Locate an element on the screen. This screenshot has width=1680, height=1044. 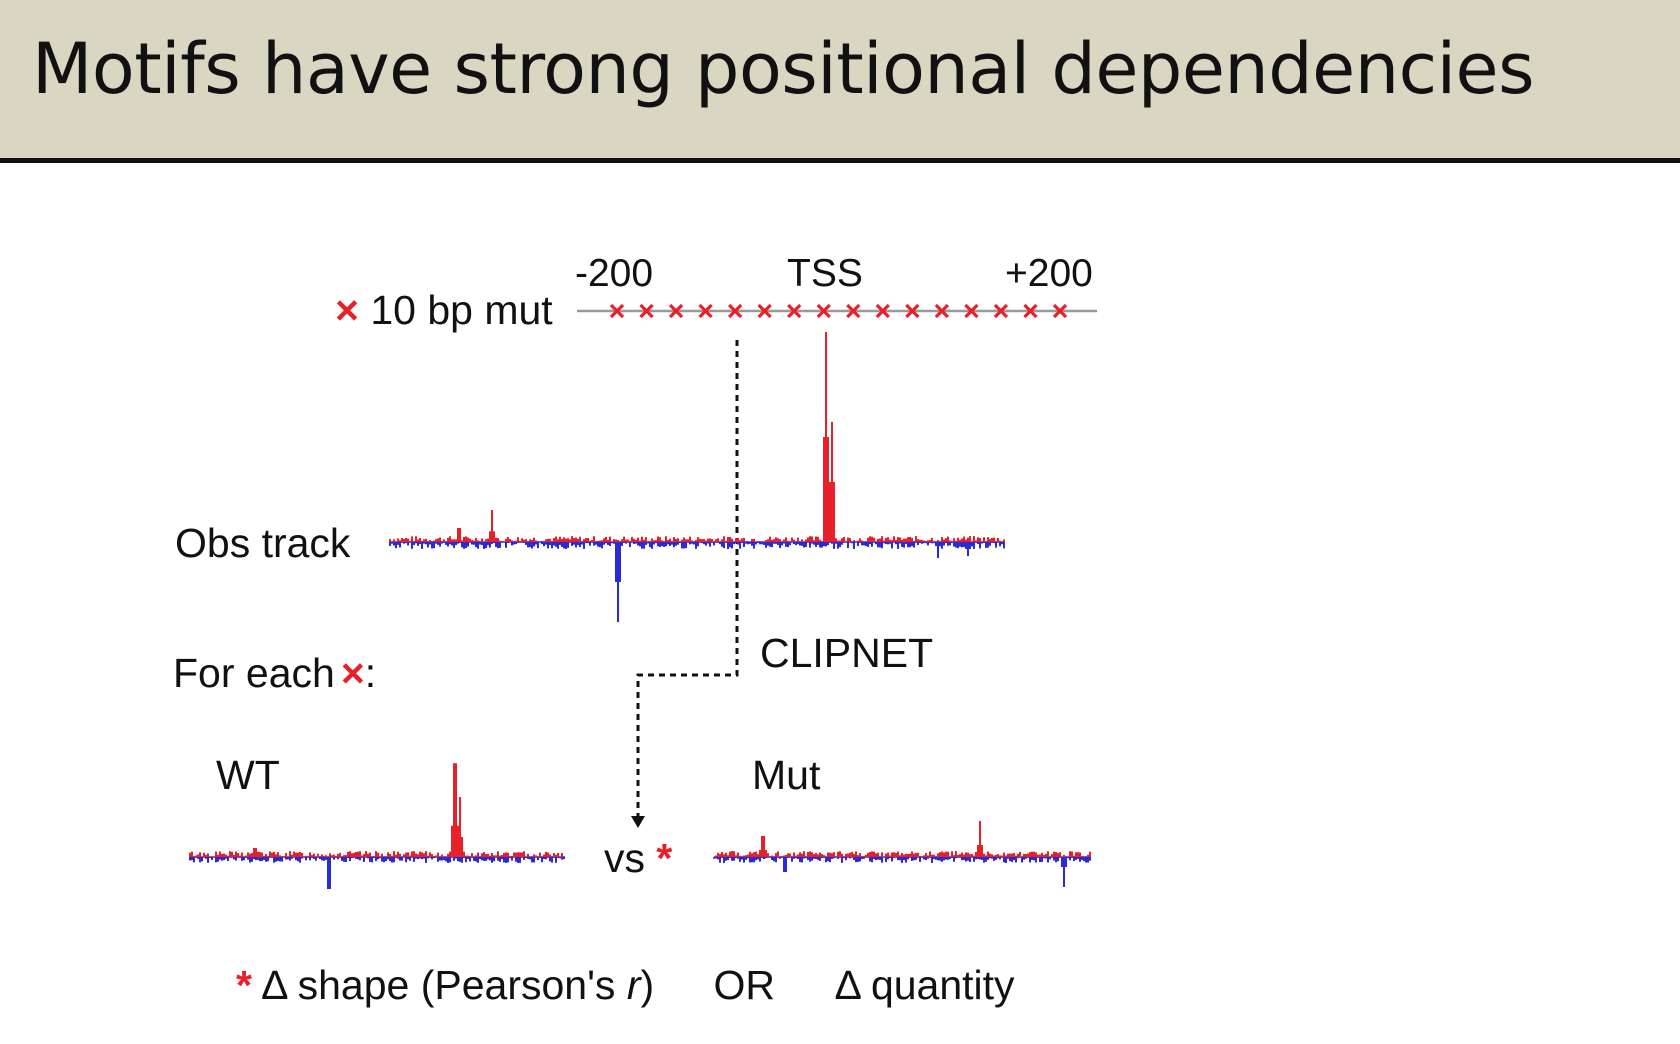
clipnet-label: CLIPNET is located at coordinates (847, 653).